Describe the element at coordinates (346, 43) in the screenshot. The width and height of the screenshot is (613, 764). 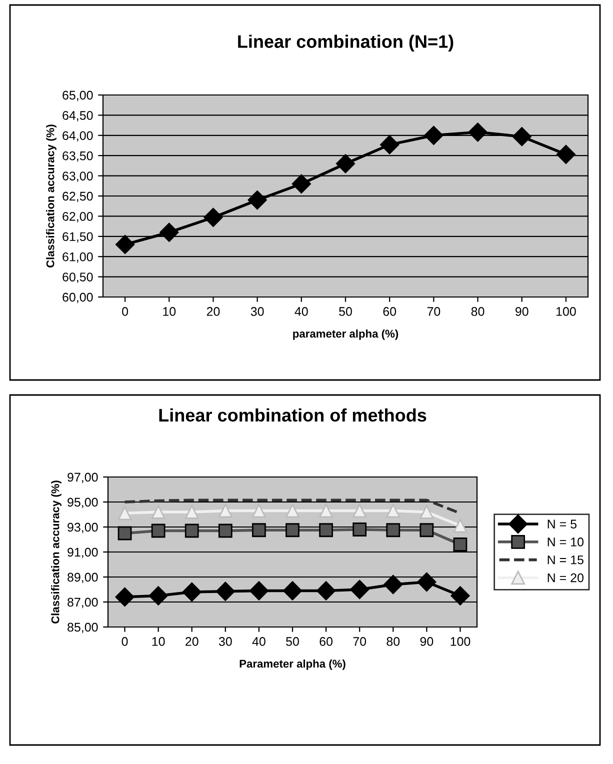
I see `chart-title: Linear combination (N=1)` at that location.